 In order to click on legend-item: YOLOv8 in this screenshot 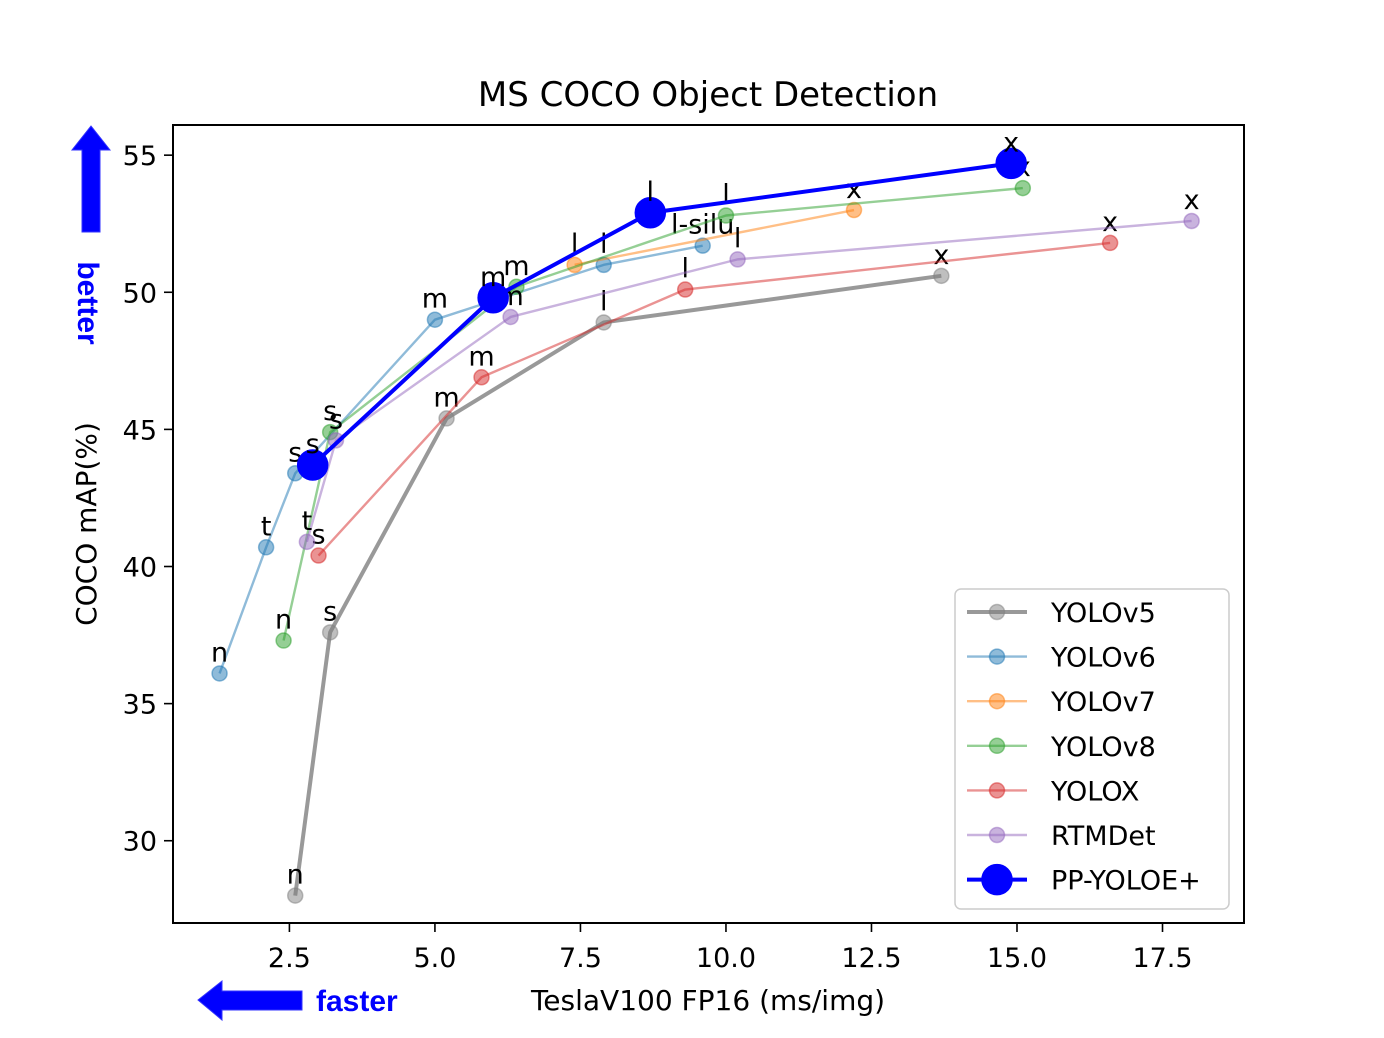, I will do `click(1061, 747)`.